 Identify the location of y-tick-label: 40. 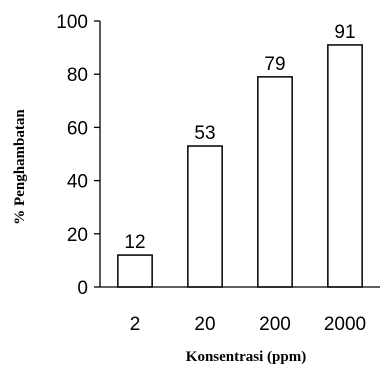
(77, 182).